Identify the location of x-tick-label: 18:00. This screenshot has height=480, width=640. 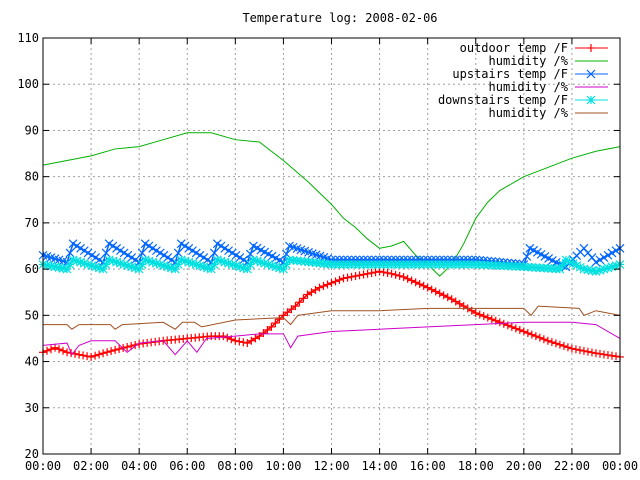
(476, 466).